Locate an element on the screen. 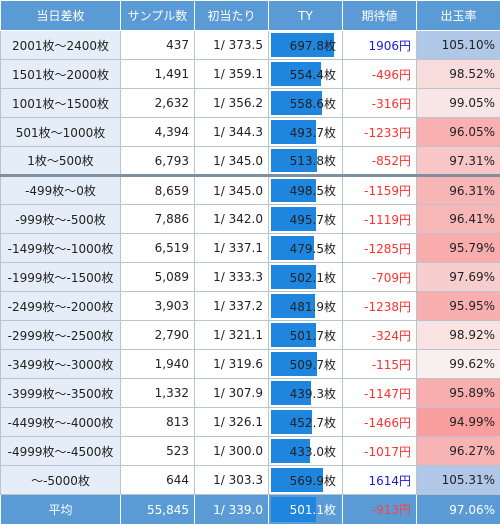 This screenshot has width=500, height=525. row-first-hit: 1/ 344.3 is located at coordinates (232, 132).